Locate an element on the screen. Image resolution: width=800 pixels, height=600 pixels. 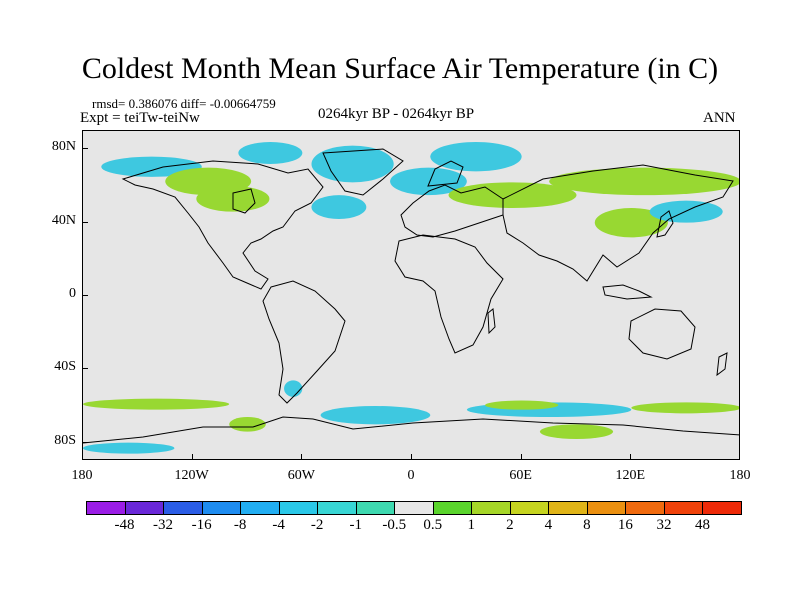
lon-label: 120W is located at coordinates (191, 475).